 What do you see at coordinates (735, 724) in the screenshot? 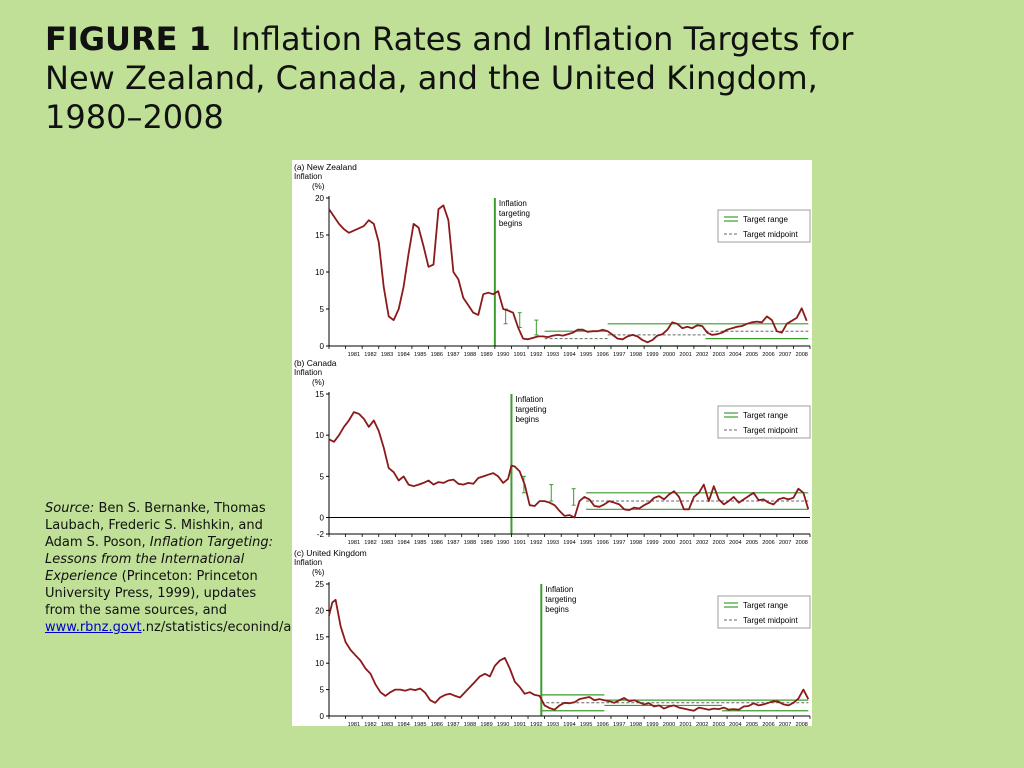
I see `x-tick-label: 2004` at bounding box center [735, 724].